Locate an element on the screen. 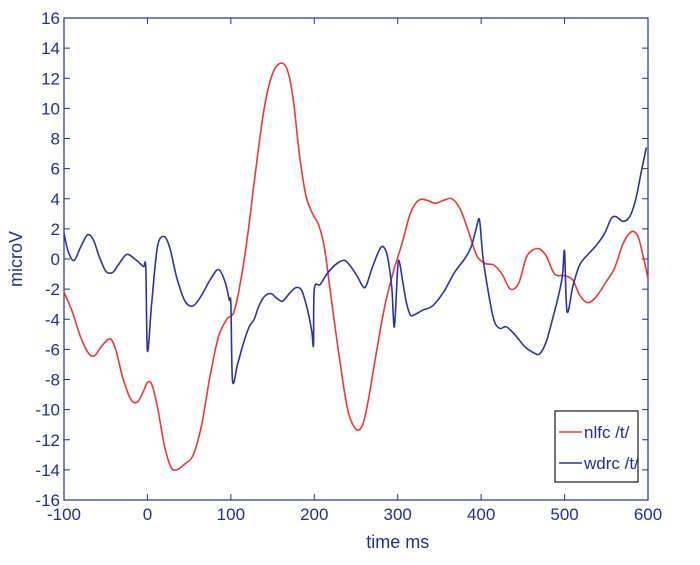 The image size is (700, 565). y-tick-label: -6 is located at coordinates (52, 349).